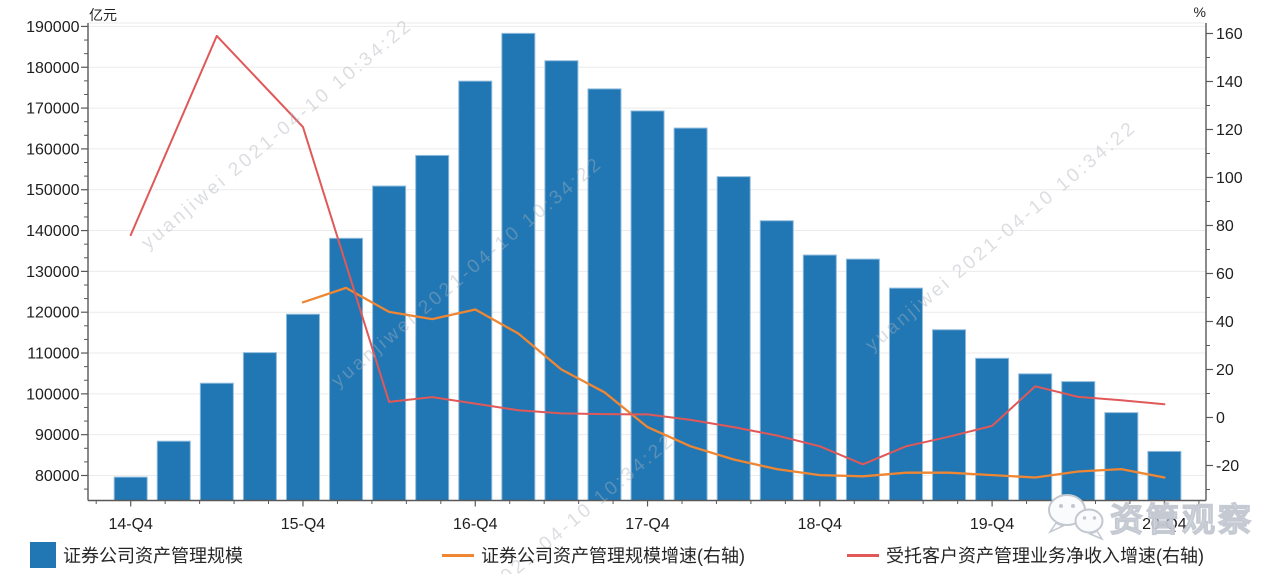 The image size is (1280, 574). Describe the element at coordinates (303, 524) in the screenshot. I see `x-axis-tick-label: 15-Q4` at that location.